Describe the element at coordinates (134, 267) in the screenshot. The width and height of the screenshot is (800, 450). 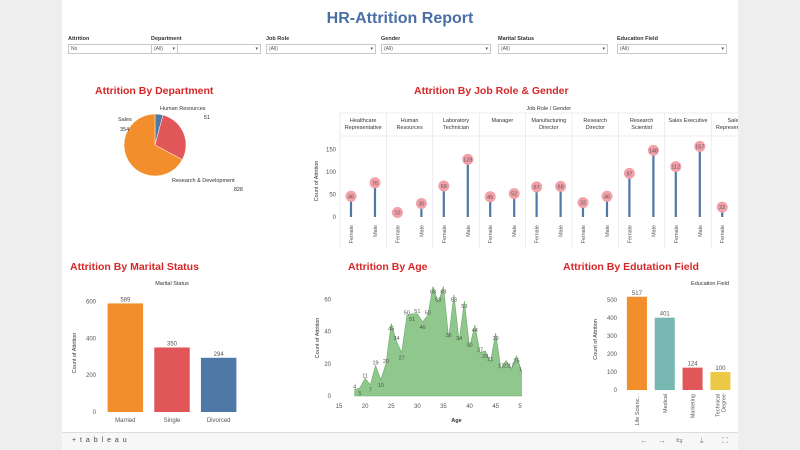
I see `panel-title-marital: Attrition By Marital Status` at that location.